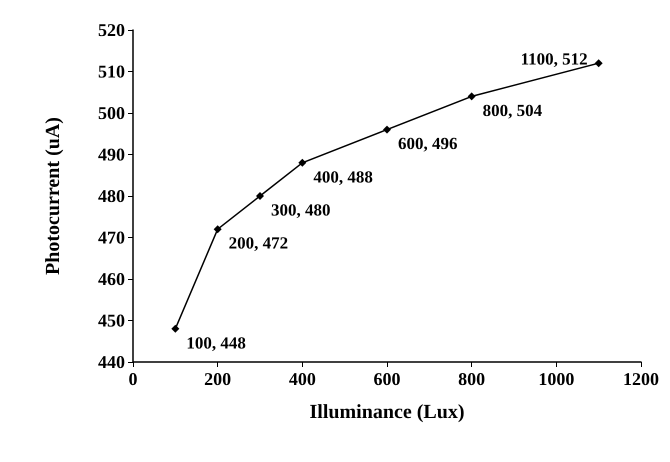  Describe the element at coordinates (428, 144) in the screenshot. I see `data-label: 600, 496` at that location.